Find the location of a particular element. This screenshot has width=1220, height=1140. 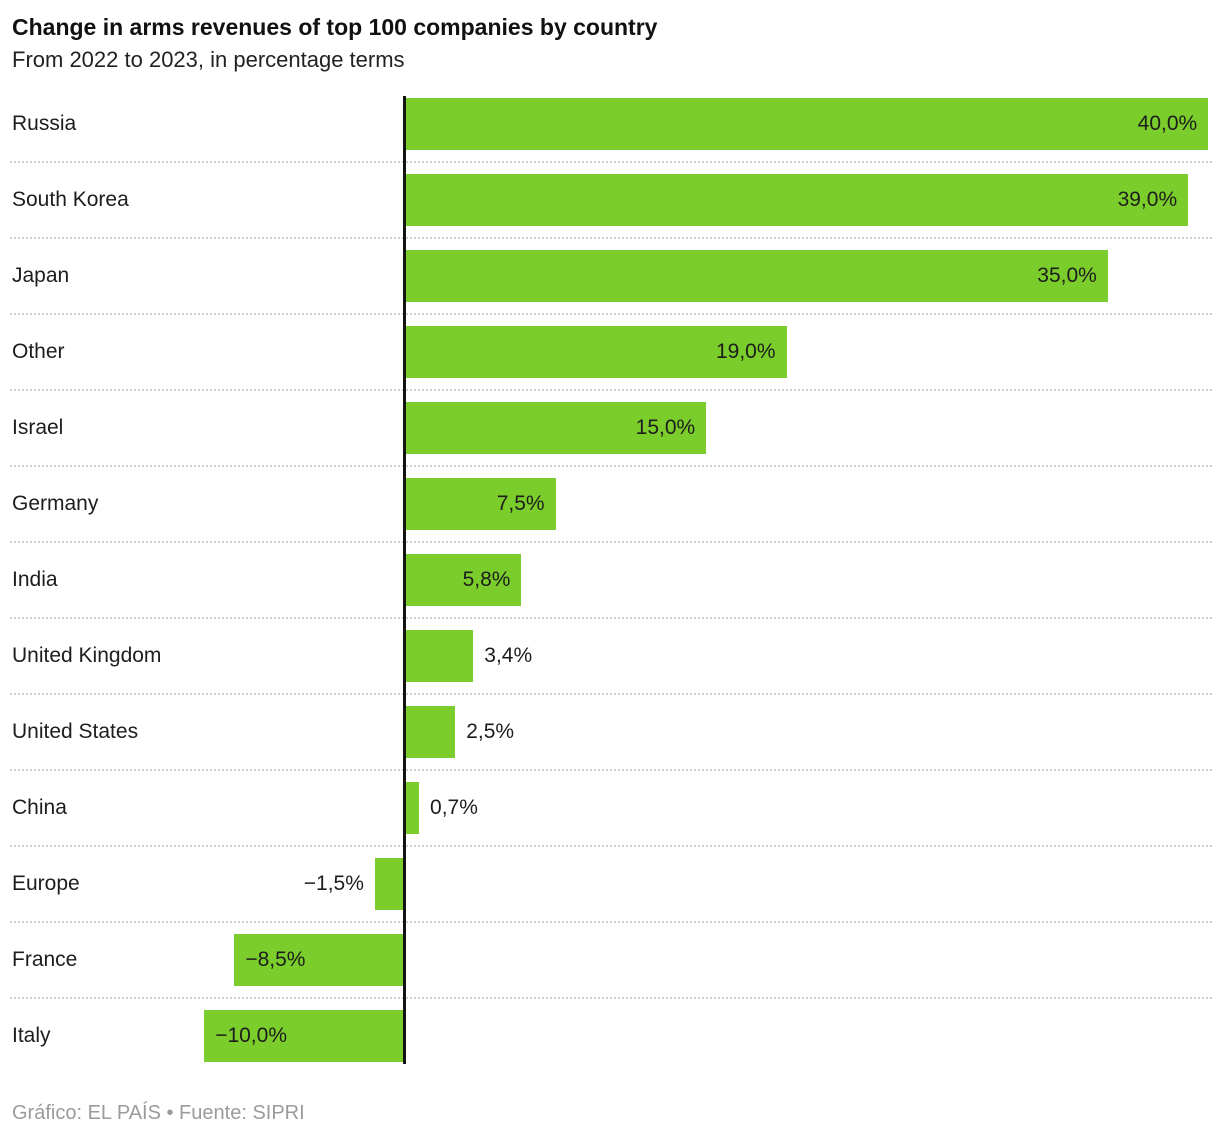

chart-row: Other 19,0% is located at coordinates (610, 364).